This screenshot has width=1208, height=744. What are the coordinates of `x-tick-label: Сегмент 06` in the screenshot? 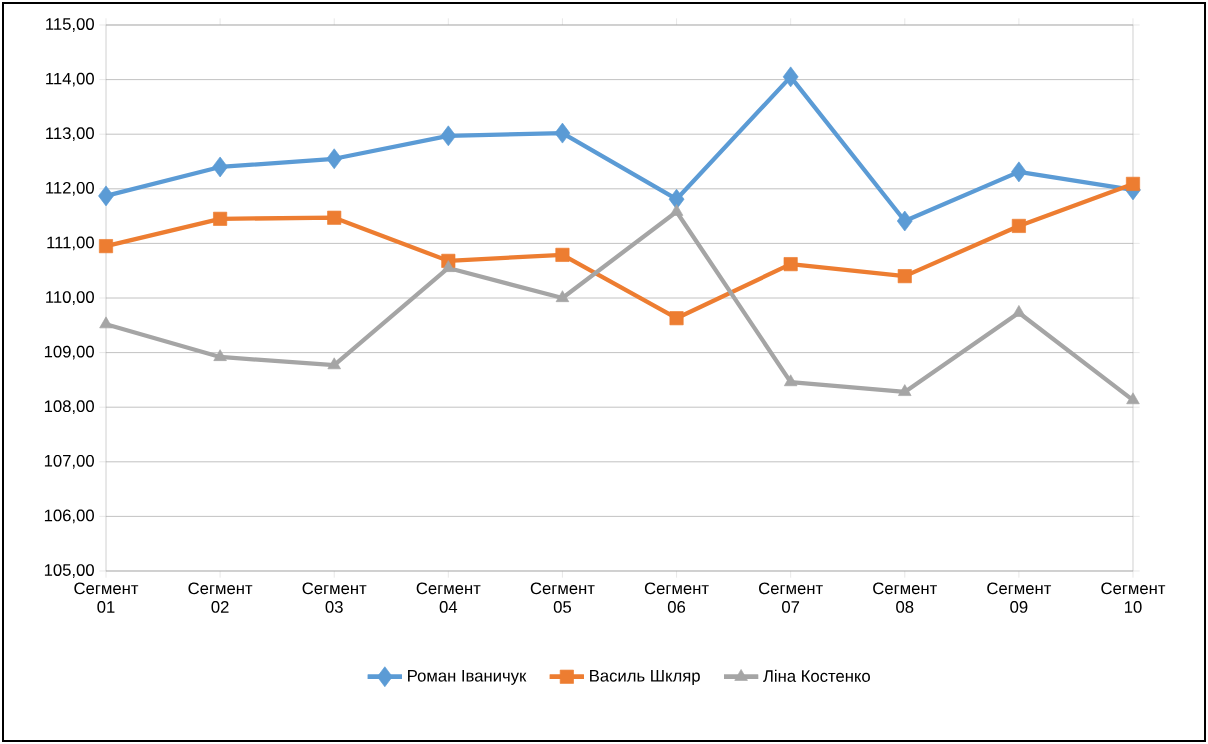 It's located at (676, 597).